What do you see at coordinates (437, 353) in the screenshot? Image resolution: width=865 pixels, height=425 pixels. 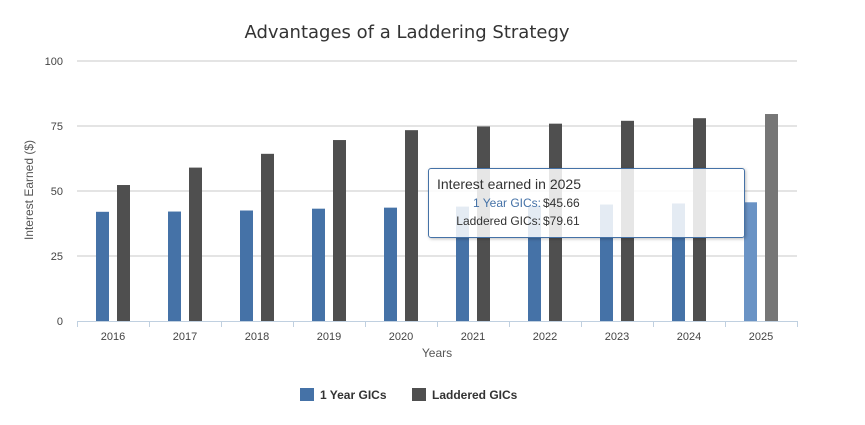 I see `x-axis-title: Years` at bounding box center [437, 353].